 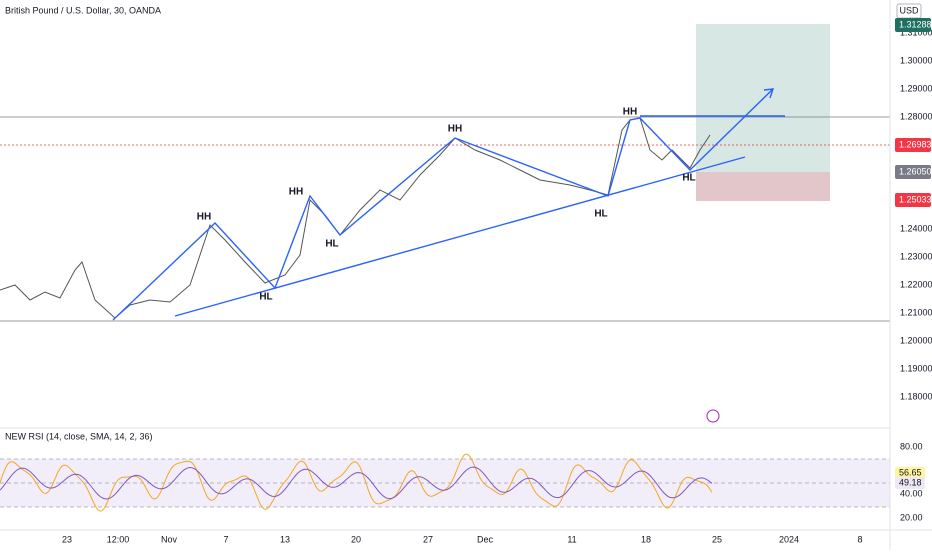 I want to click on price-label: 1.20000, so click(x=916, y=340).